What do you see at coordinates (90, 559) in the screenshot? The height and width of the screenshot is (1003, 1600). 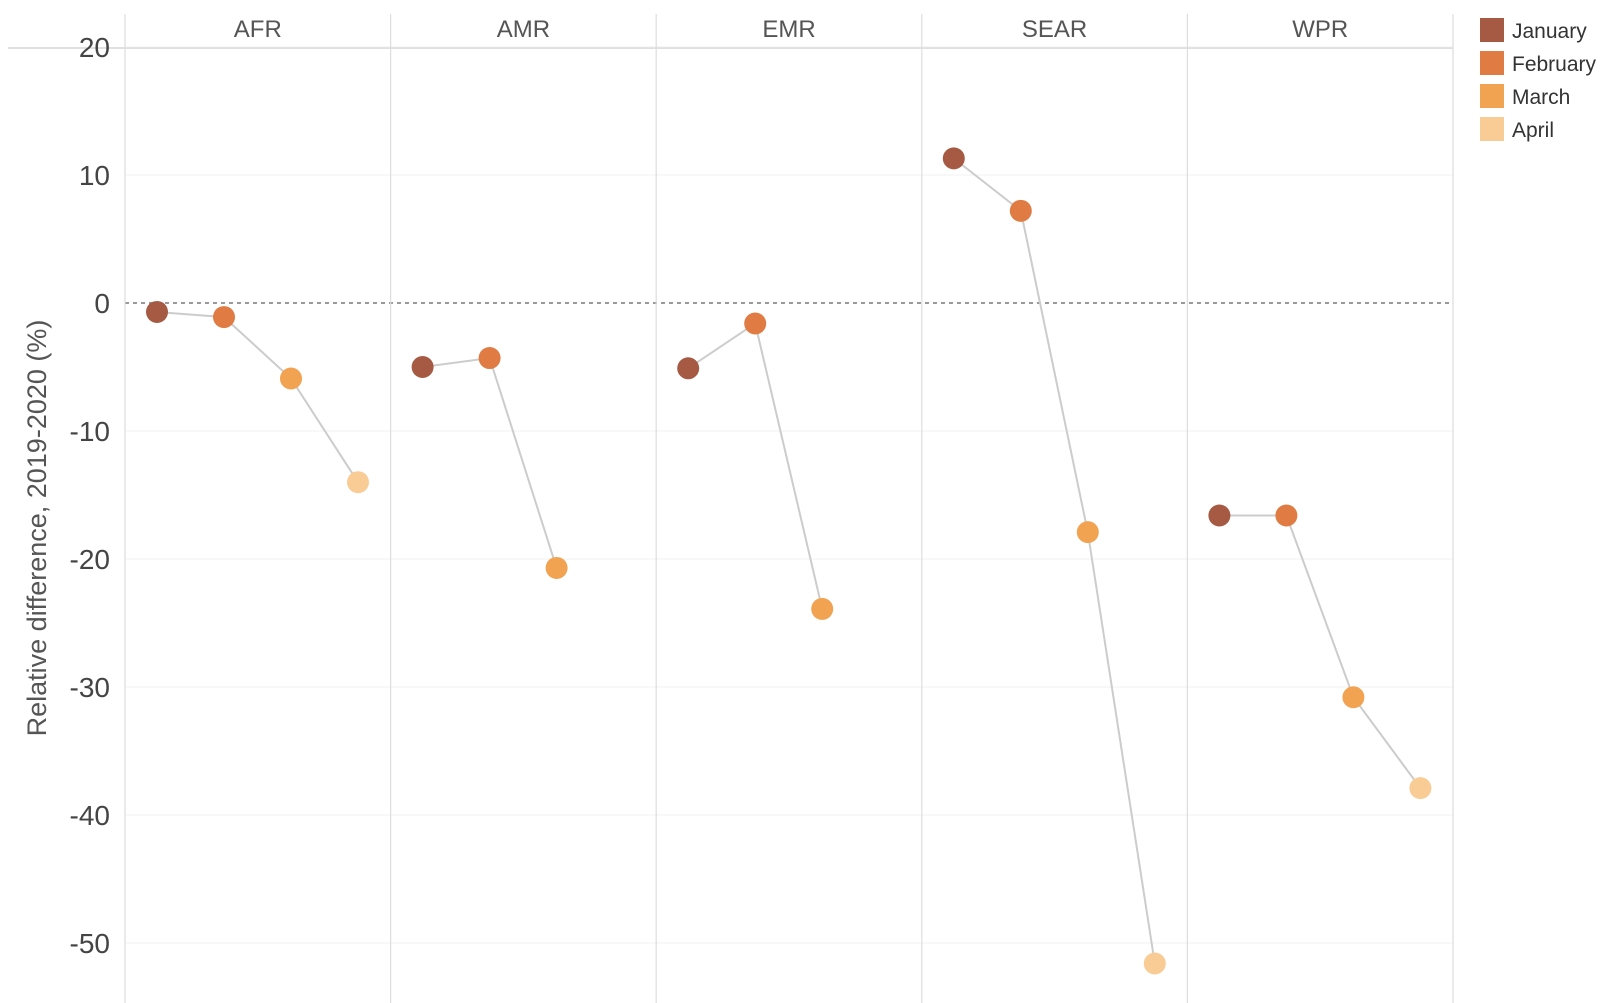 I see `y-tick-label: -20` at bounding box center [90, 559].